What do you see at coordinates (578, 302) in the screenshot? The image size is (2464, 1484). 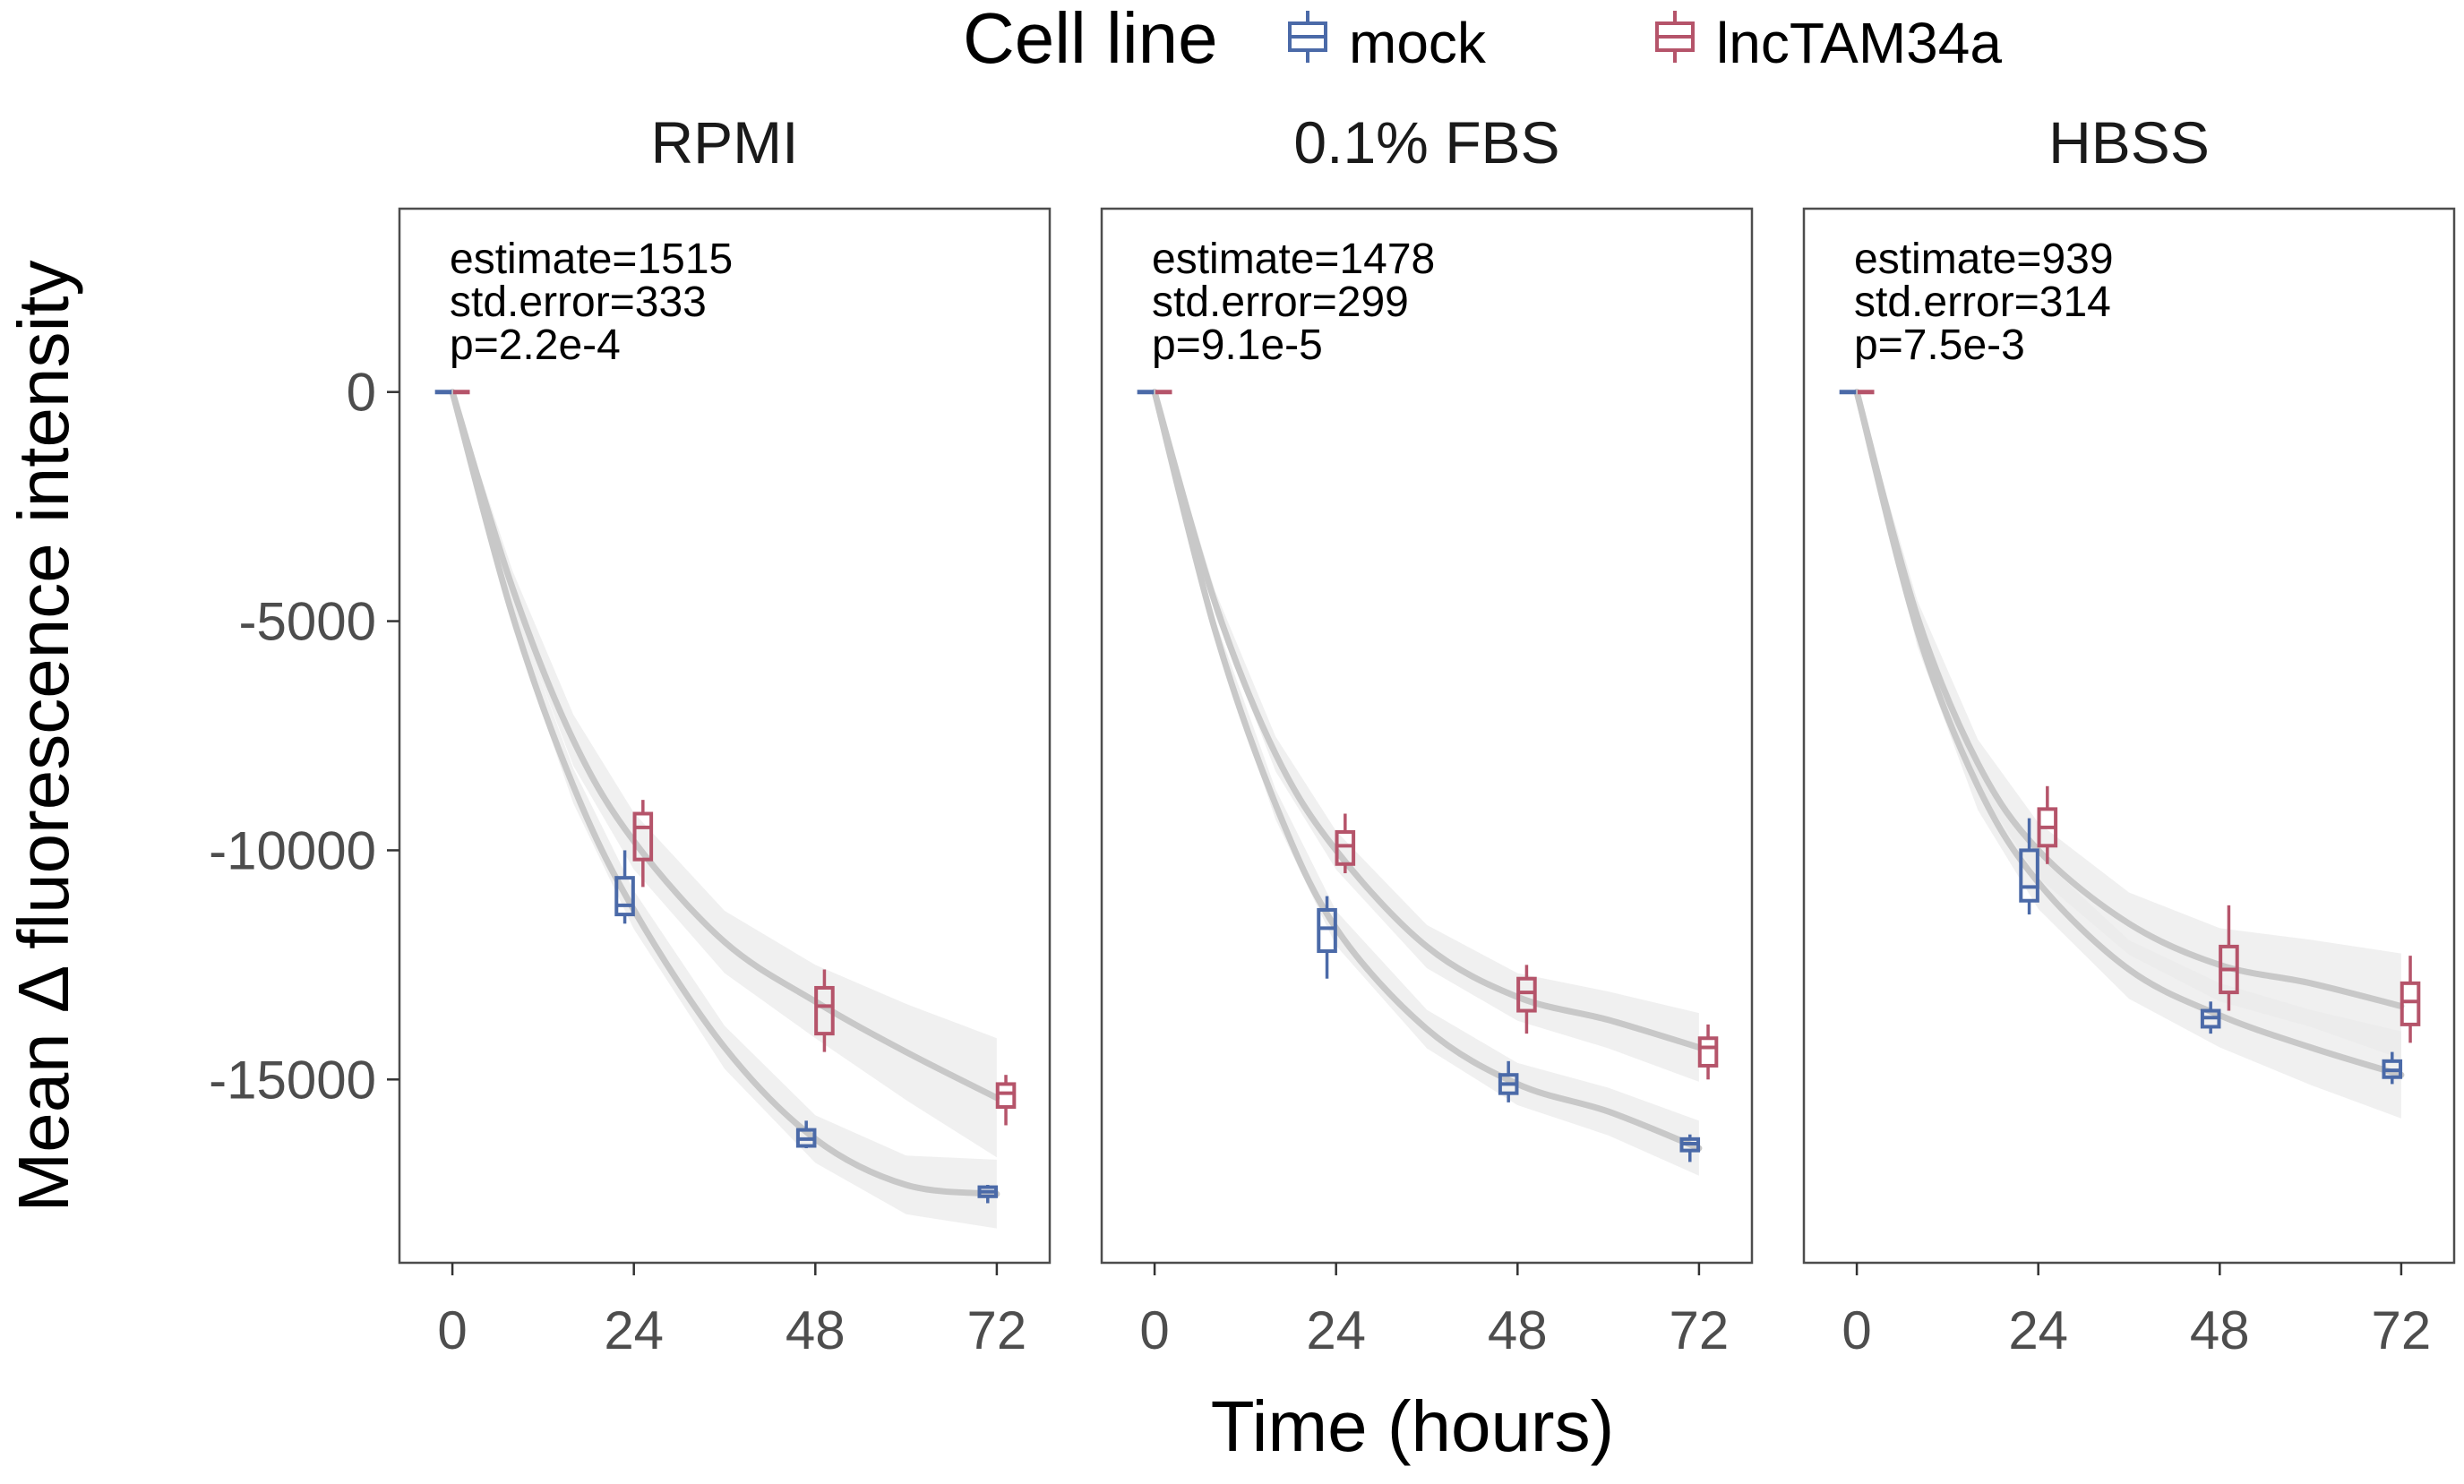 I see `annotation-line-1: std.error=333` at bounding box center [578, 302].